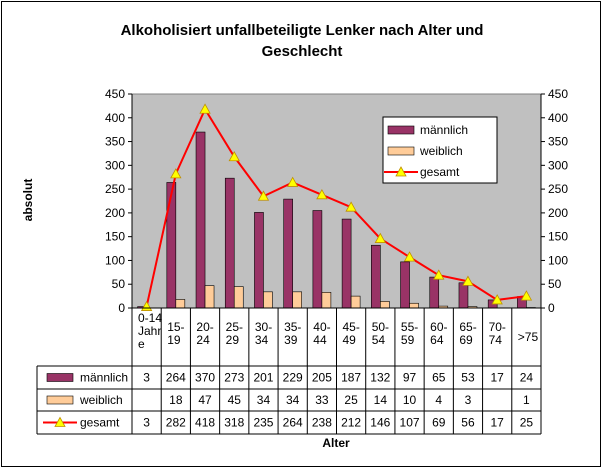 The image size is (604, 470). I want to click on category-label: 59, so click(408, 340).